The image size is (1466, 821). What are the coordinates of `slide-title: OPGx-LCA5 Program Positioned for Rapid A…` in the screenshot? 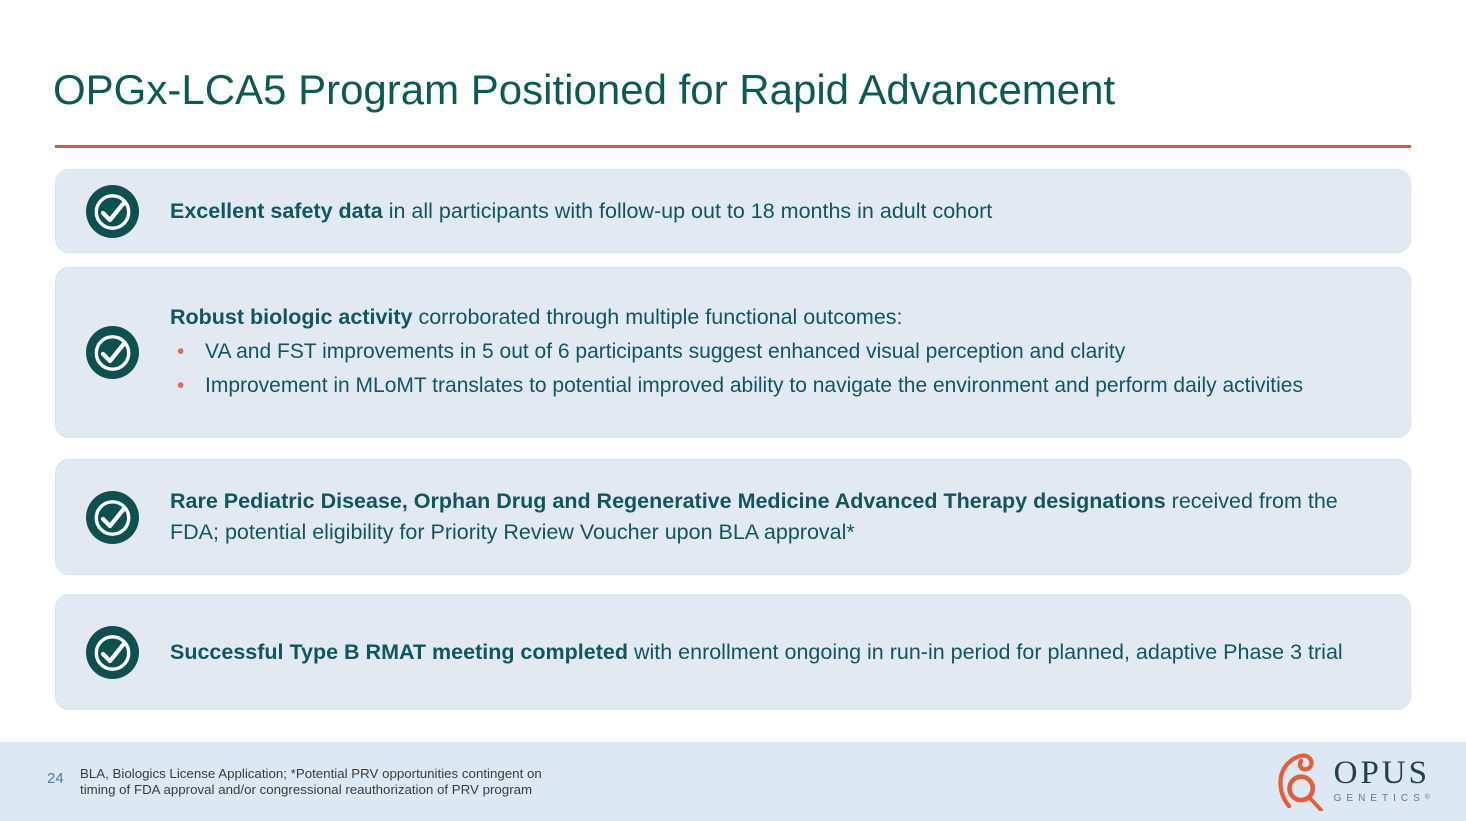 It's located at (584, 89).